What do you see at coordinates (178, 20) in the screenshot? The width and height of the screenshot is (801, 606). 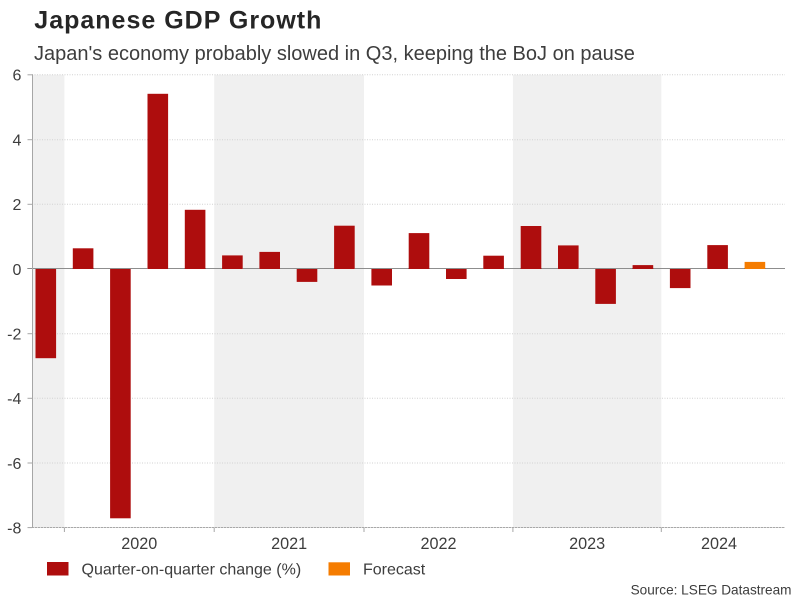 I see `svg-text: Japanese GDP Growth` at bounding box center [178, 20].